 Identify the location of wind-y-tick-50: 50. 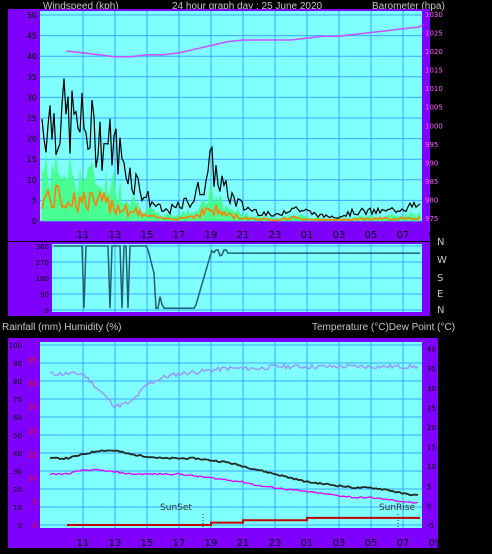
(32, 15).